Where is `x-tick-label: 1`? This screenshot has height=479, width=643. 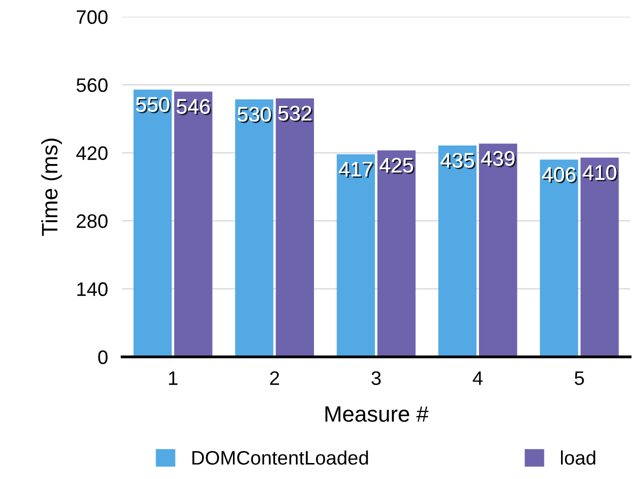
x-tick-label: 1 is located at coordinates (173, 378).